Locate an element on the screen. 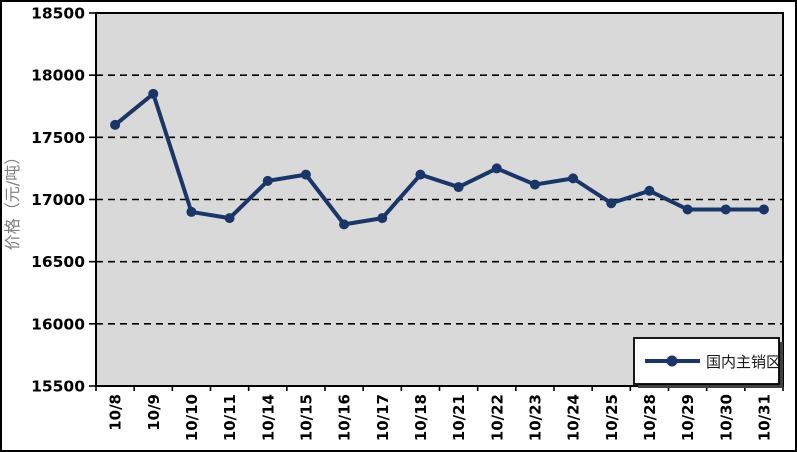 The width and height of the screenshot is (797, 452). legend-marker is located at coordinates (672, 361).